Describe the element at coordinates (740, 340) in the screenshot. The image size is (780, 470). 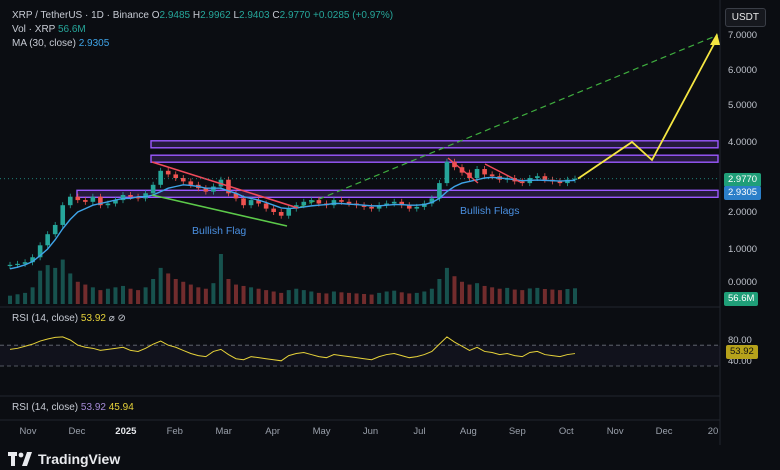
I see `rsi-tick-label: 80.00` at that location.